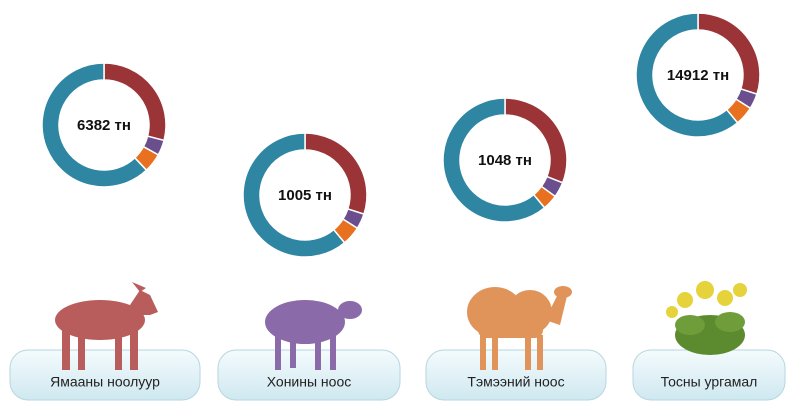 This screenshot has height=406, width=787. I want to click on item-label: Хонины ноос, so click(309, 382).